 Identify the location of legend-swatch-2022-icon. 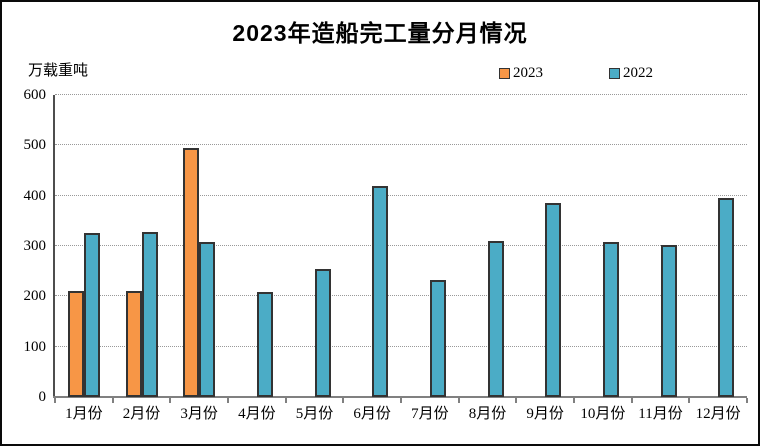
(614, 73).